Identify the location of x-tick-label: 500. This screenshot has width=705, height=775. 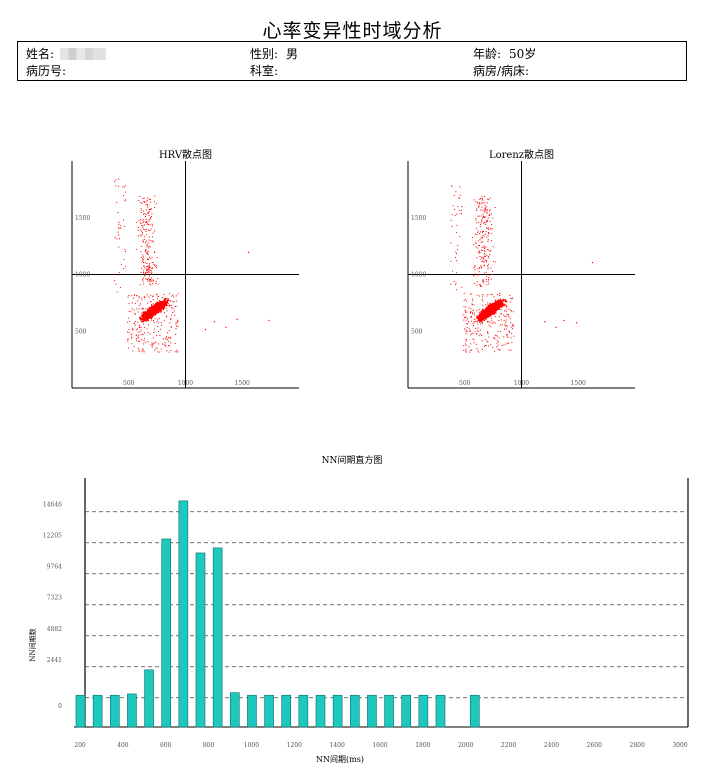
(129, 383).